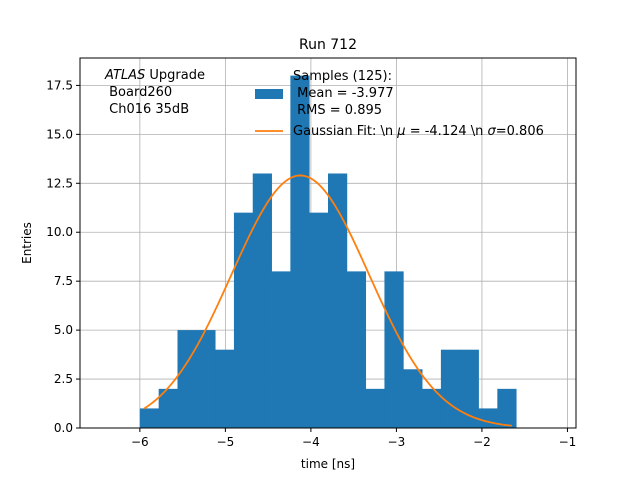 The height and width of the screenshot is (480, 640). What do you see at coordinates (328, 464) in the screenshot?
I see `x-axis-label: time [ns]` at bounding box center [328, 464].